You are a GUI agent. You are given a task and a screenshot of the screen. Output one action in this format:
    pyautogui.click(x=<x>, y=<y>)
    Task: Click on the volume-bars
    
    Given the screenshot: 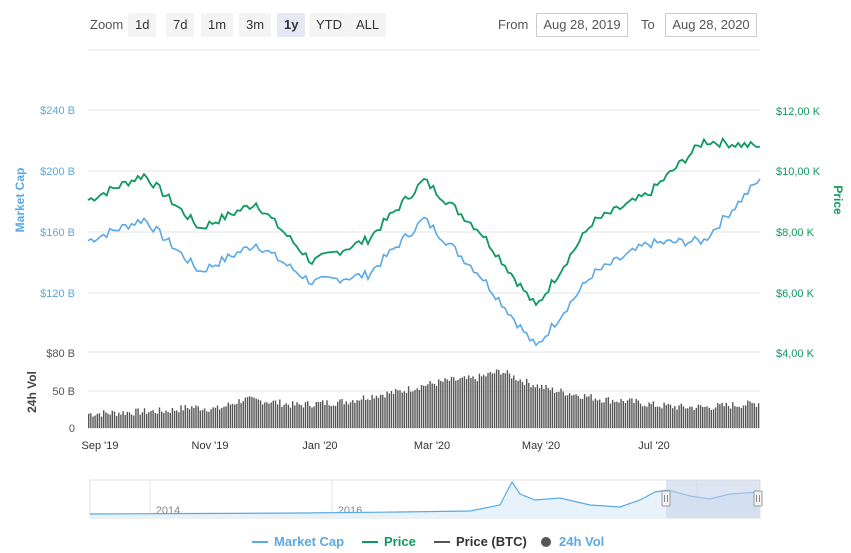 What is the action you would take?
    pyautogui.click(x=424, y=398)
    